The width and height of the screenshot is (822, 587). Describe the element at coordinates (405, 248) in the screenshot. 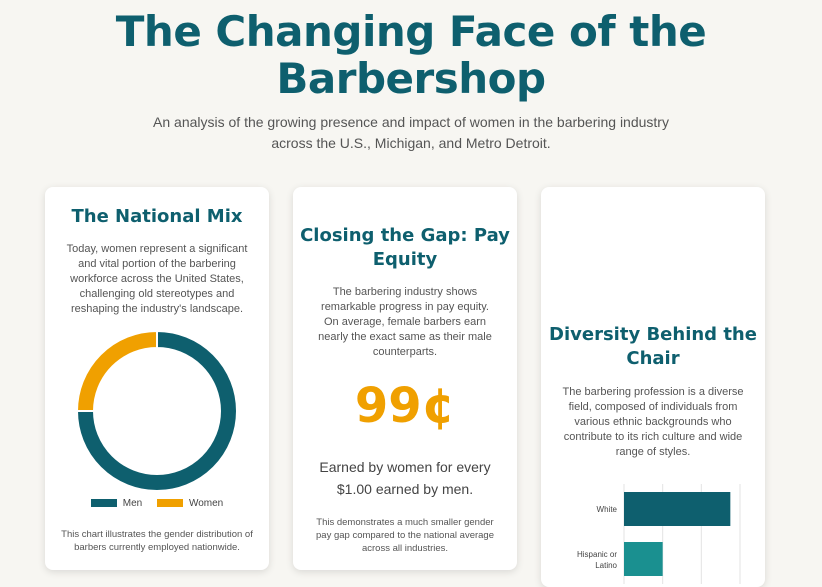

I see `card-pay-title: Closing the Gap: Pay Equity` at that location.